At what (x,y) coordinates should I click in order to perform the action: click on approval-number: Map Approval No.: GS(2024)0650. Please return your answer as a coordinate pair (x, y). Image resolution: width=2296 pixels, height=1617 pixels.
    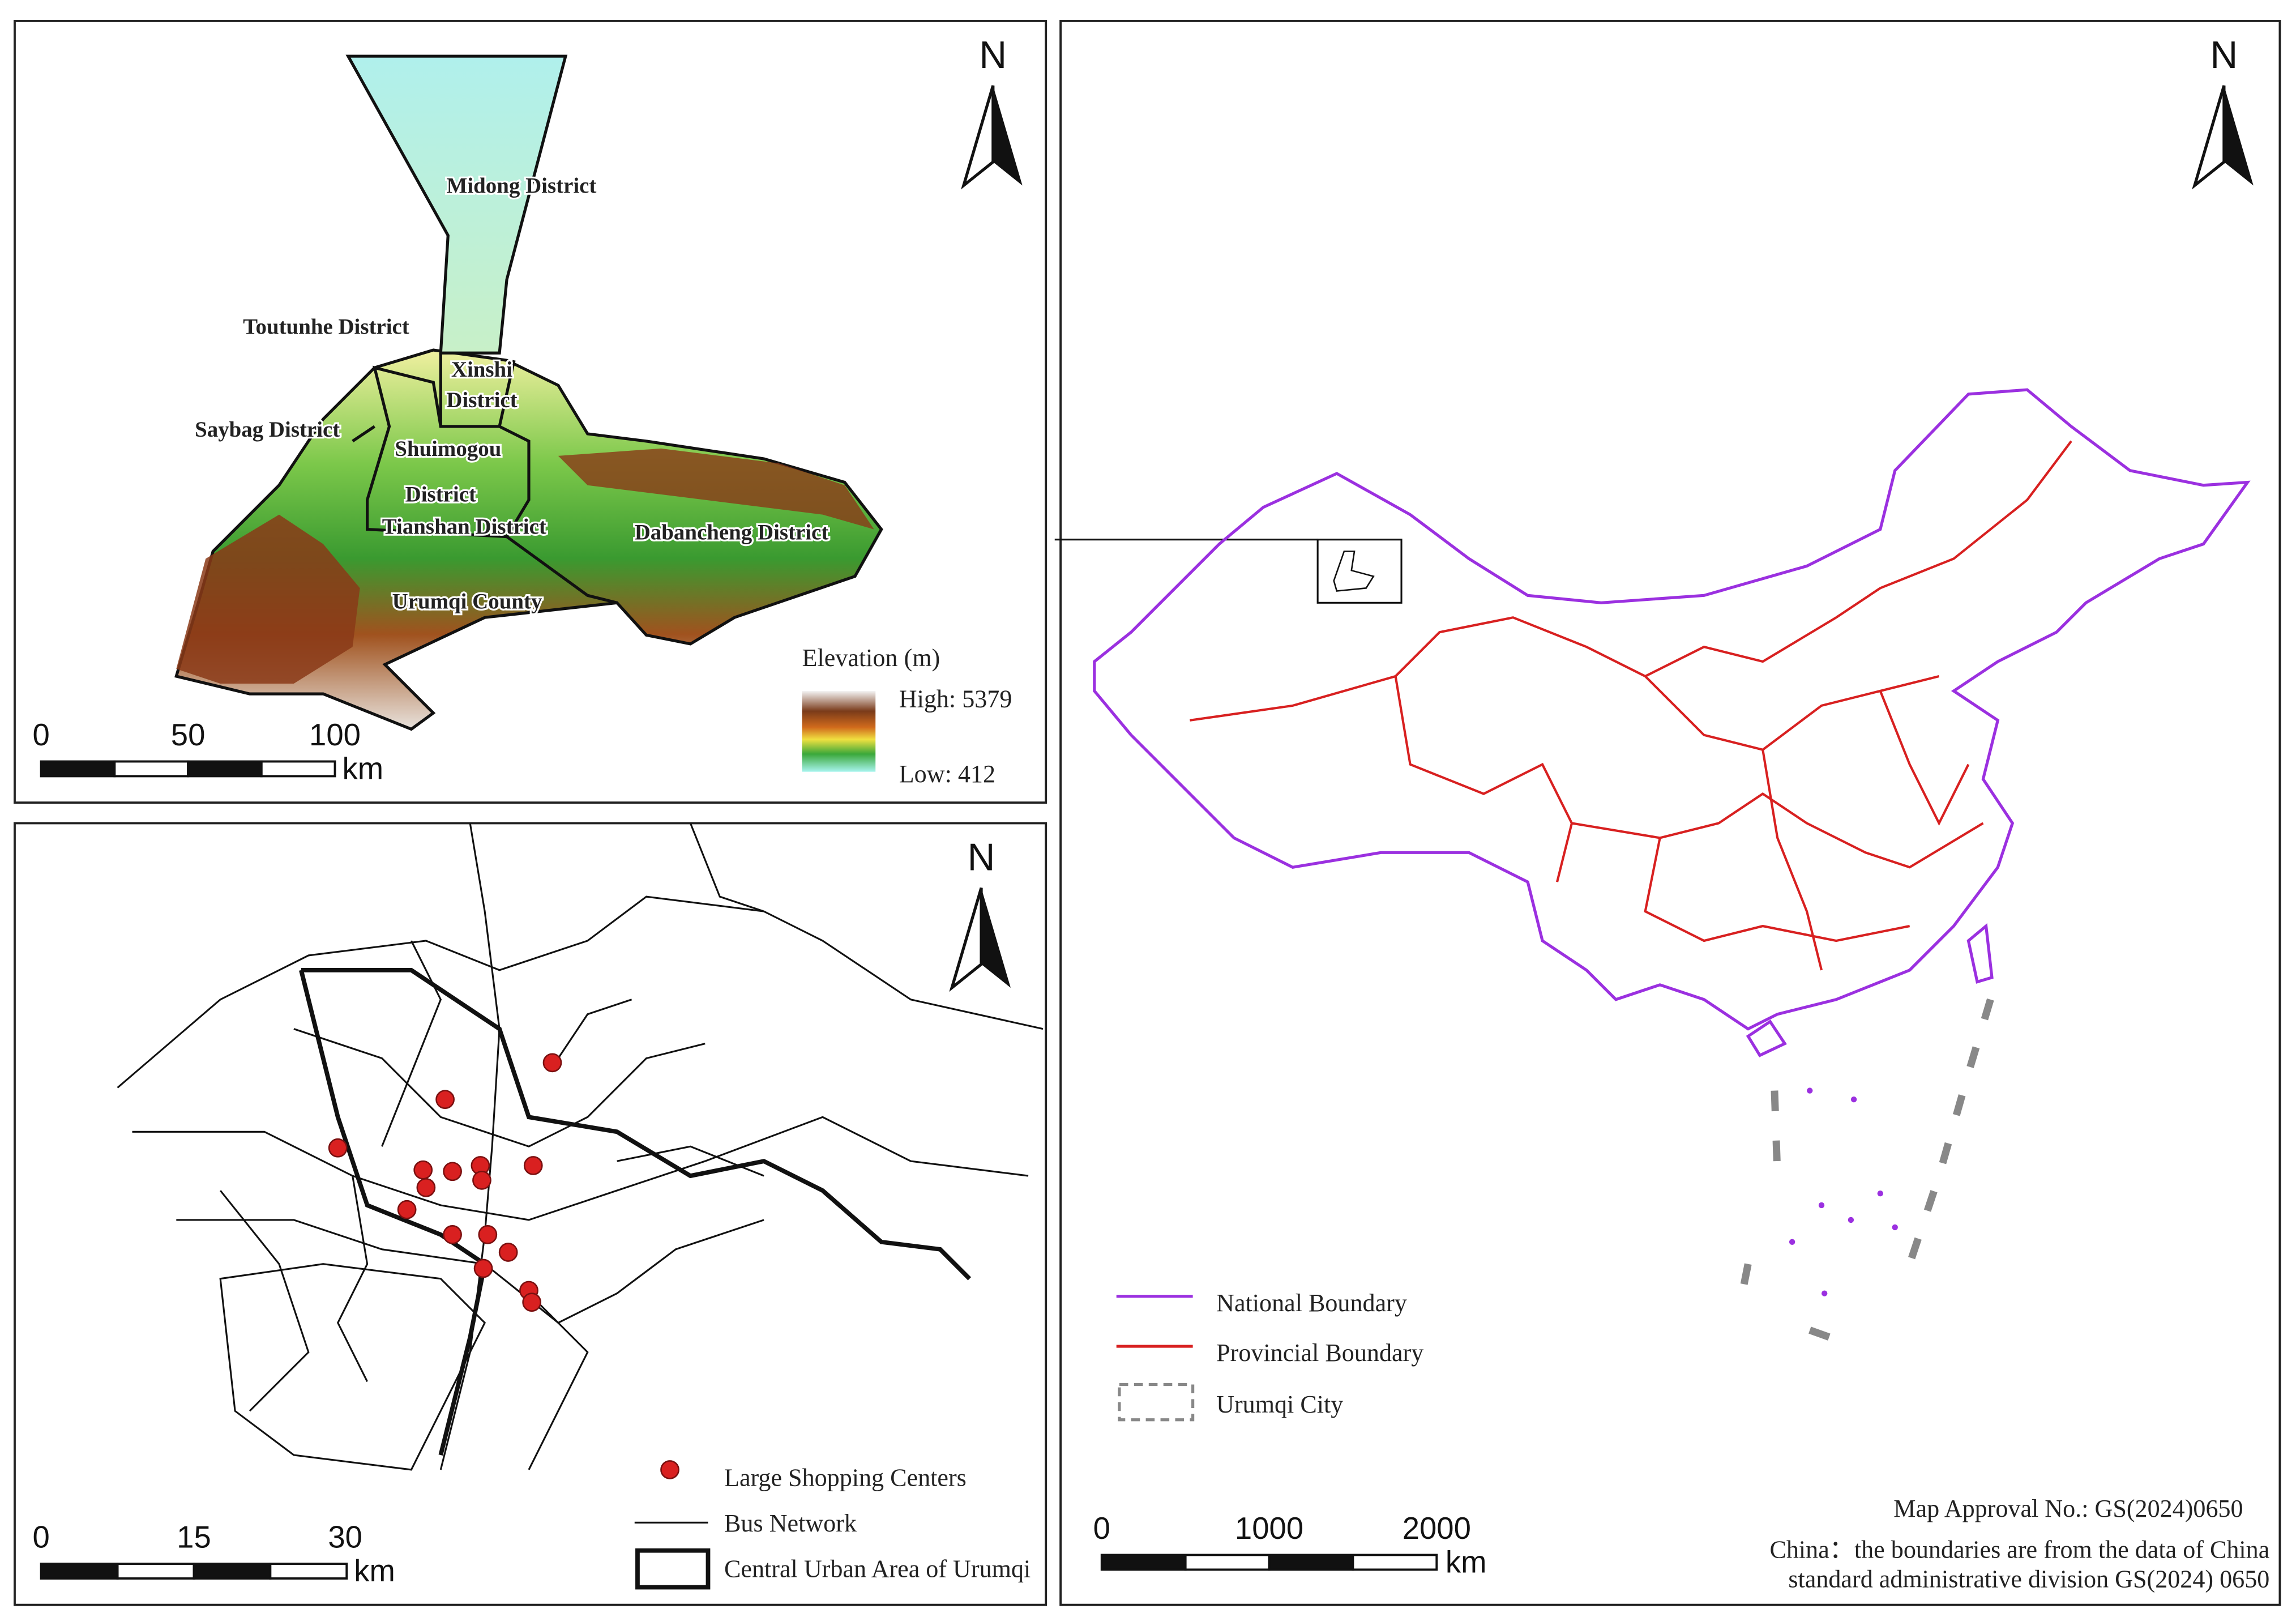
    Looking at the image, I should click on (2068, 1508).